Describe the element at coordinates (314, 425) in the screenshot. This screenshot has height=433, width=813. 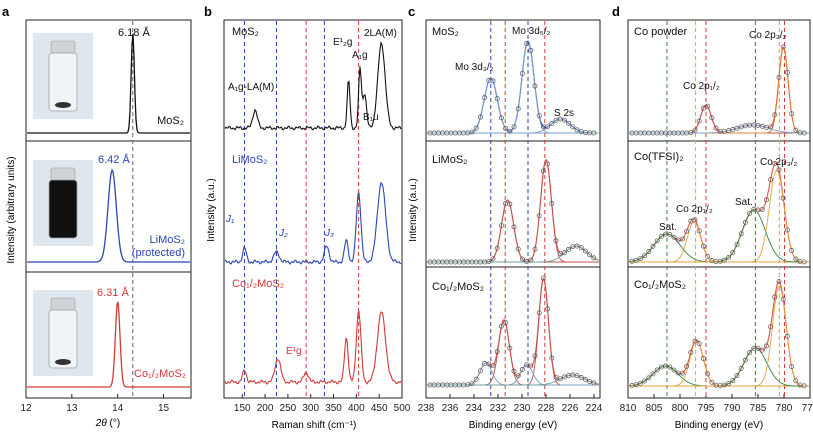
I see `panel-b-xlabel: Raman shift (cm⁻¹)` at that location.